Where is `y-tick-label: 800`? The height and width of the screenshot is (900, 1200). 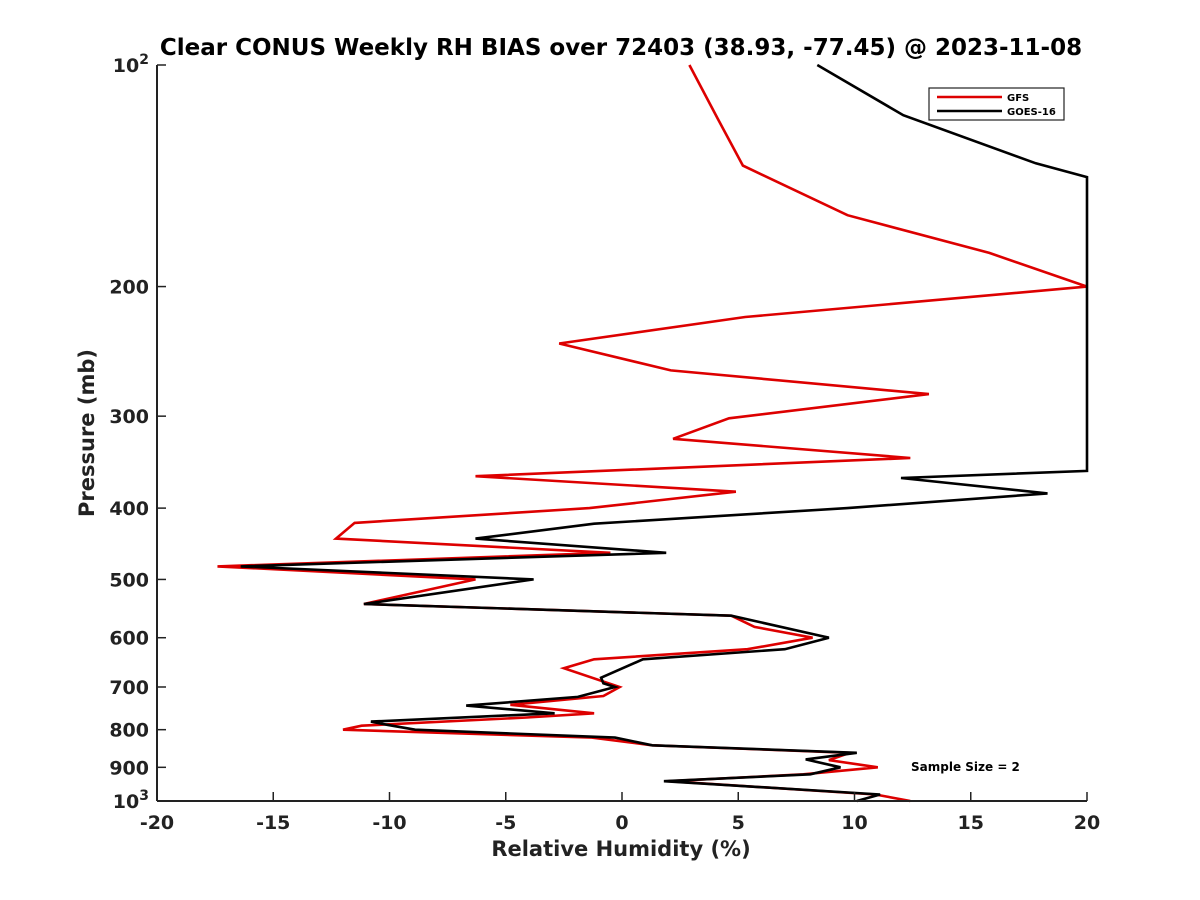
y-tick-label: 800 is located at coordinates (129, 731).